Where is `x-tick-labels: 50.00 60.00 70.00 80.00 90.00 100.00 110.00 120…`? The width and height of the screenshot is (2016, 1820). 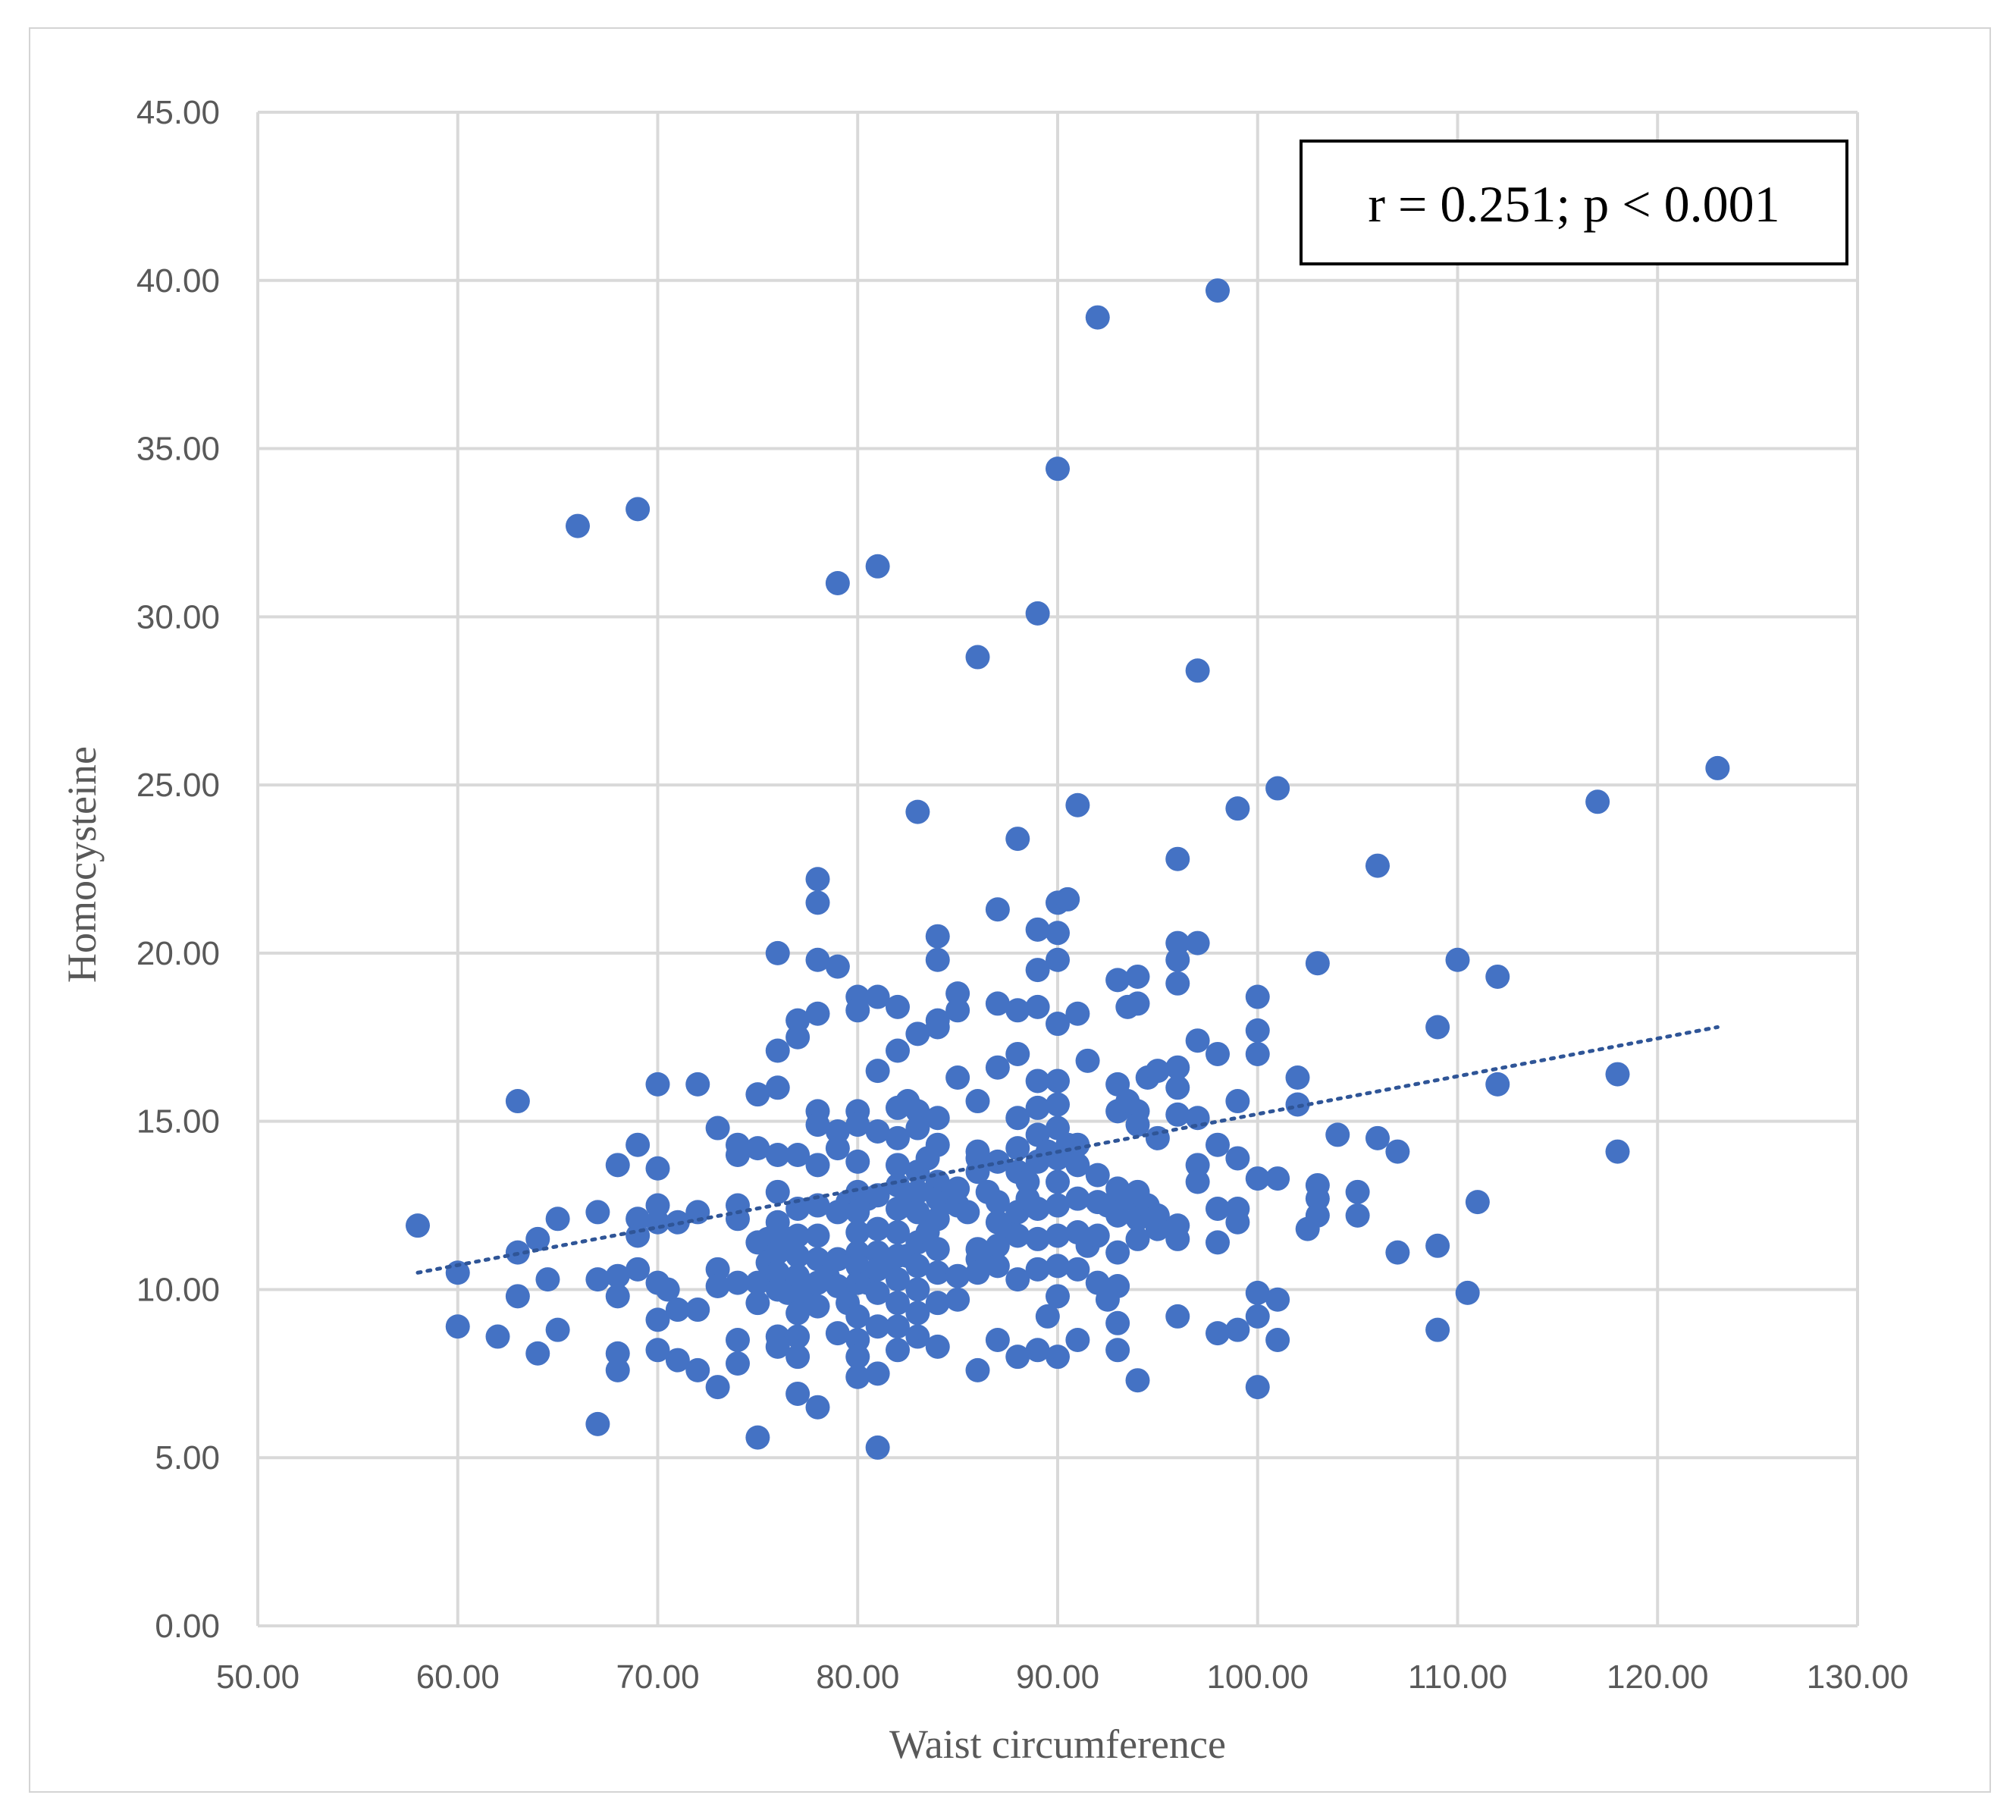 x-tick-labels: 50.00 60.00 70.00 80.00 90.00 100.00 110.00 120… is located at coordinates (1062, 1677).